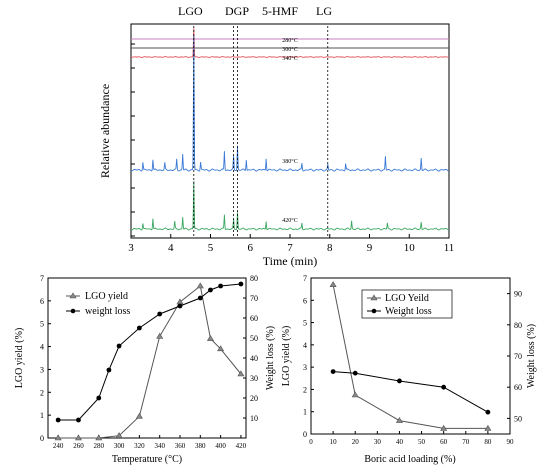 This screenshot has height=468, width=554. I want to click on temperature-y-tick-label: 2, so click(42, 392).